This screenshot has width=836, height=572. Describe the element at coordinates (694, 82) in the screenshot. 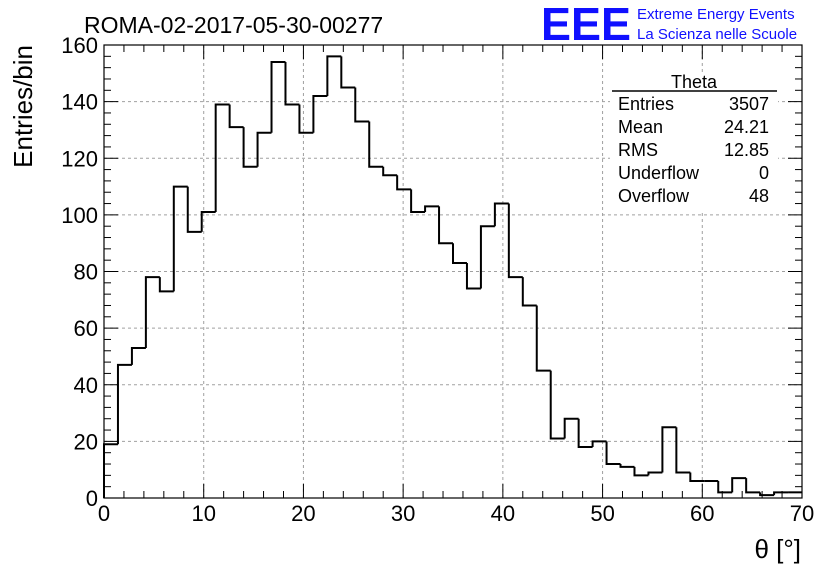

I see `stats-box-name: Theta` at that location.